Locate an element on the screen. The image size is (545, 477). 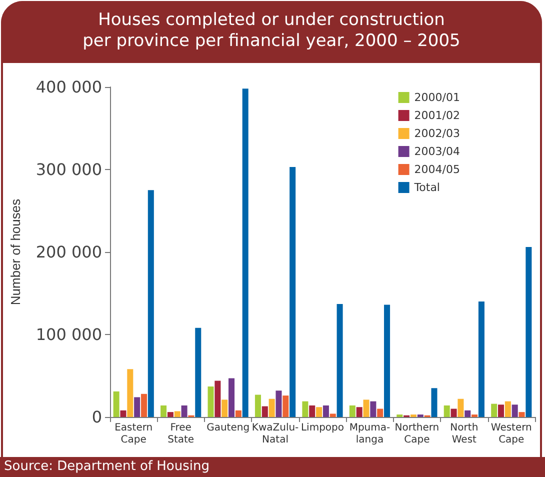
x-tick-label: Northern Cape is located at coordinates (417, 434).